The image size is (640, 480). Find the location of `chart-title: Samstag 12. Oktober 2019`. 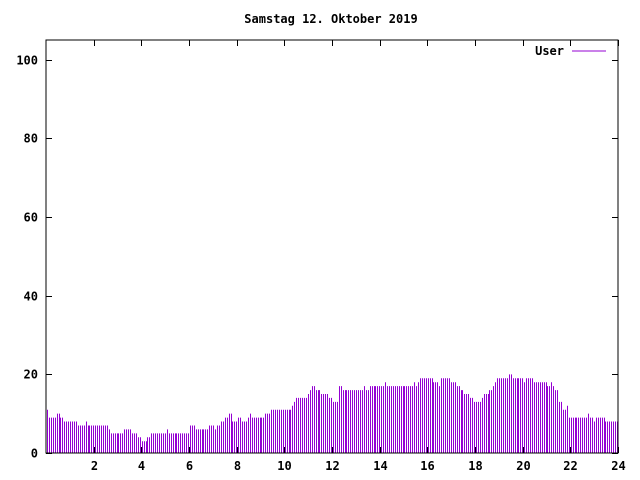

chart-title: Samstag 12. Oktober 2019 is located at coordinates (330, 19).